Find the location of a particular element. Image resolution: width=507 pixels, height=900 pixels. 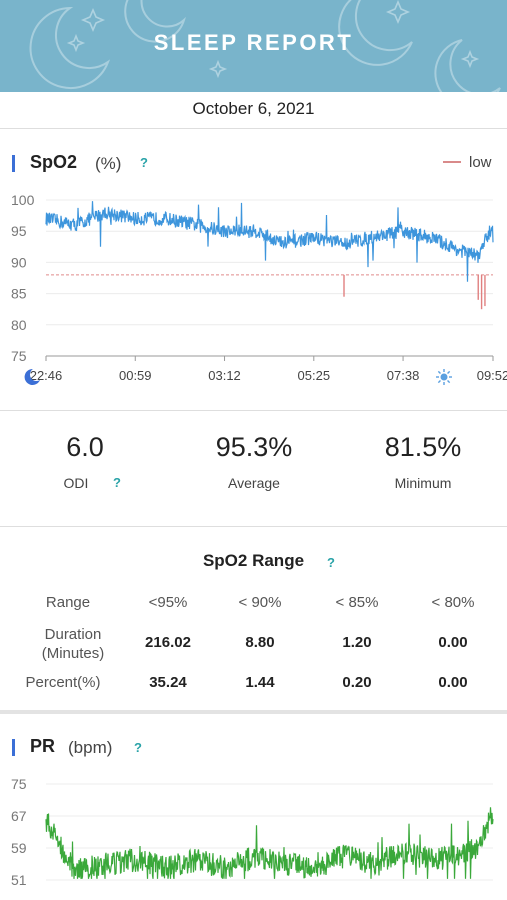

y-tick-label: 90 is located at coordinates (19, 262).